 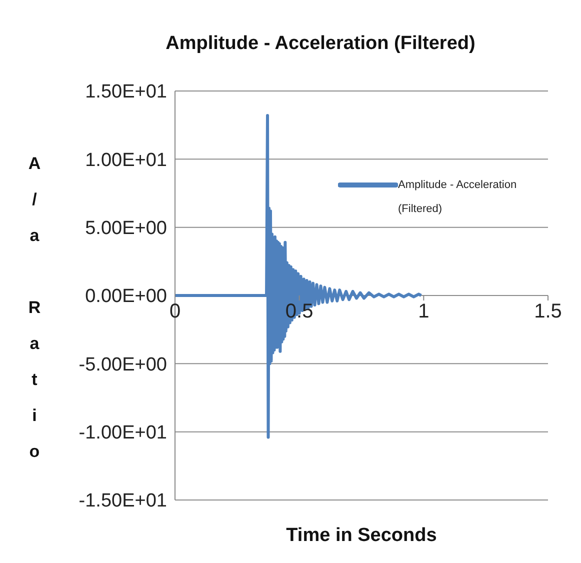 What do you see at coordinates (175, 311) in the screenshot?
I see `x-tick-label: 0` at bounding box center [175, 311].